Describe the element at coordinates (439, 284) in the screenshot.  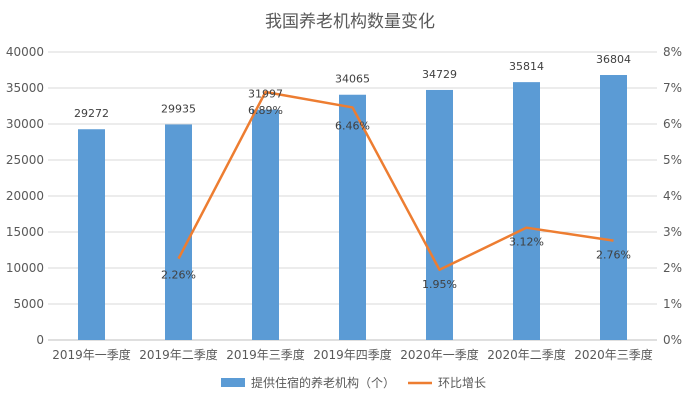
I see `line-data-label: 1.95%` at that location.